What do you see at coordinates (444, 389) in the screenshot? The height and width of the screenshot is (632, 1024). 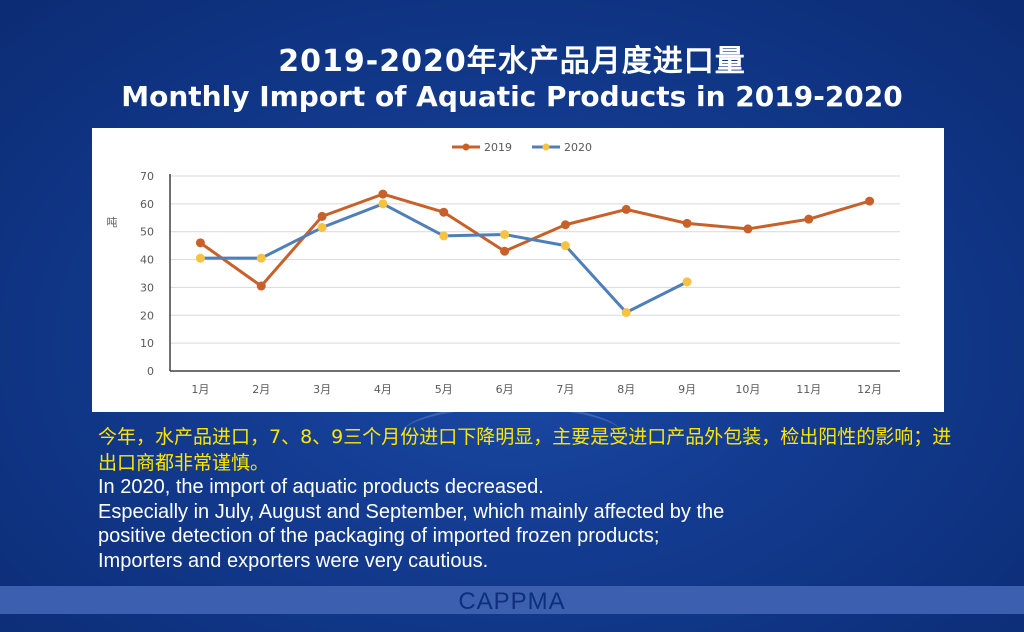 I see `x-tick-label: 5月` at bounding box center [444, 389].